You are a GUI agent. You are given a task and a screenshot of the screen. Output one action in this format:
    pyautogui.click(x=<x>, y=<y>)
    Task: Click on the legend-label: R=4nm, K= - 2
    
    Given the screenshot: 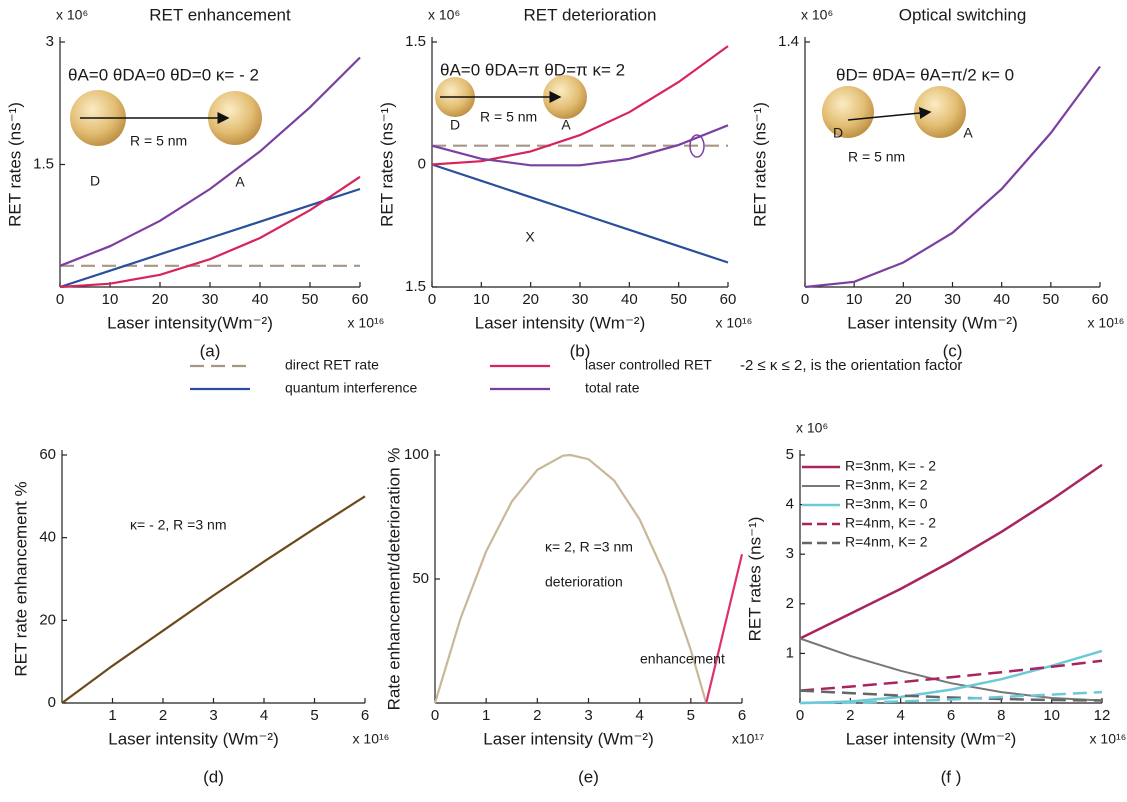 What is the action you would take?
    pyautogui.click(x=890, y=523)
    